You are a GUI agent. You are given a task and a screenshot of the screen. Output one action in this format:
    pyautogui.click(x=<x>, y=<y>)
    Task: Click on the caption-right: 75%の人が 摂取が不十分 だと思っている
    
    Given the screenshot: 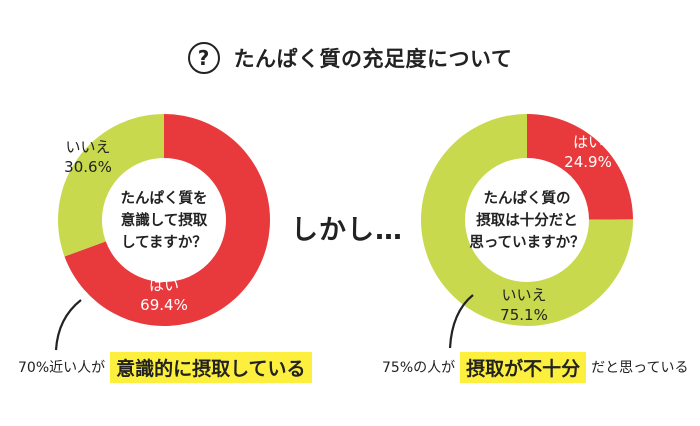 What is the action you would take?
    pyautogui.click(x=535, y=367)
    